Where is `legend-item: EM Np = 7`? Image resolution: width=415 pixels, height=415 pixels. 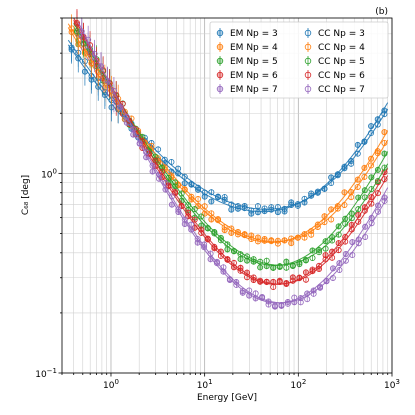
legend-item: EM Np = 7 is located at coordinates (247, 89).